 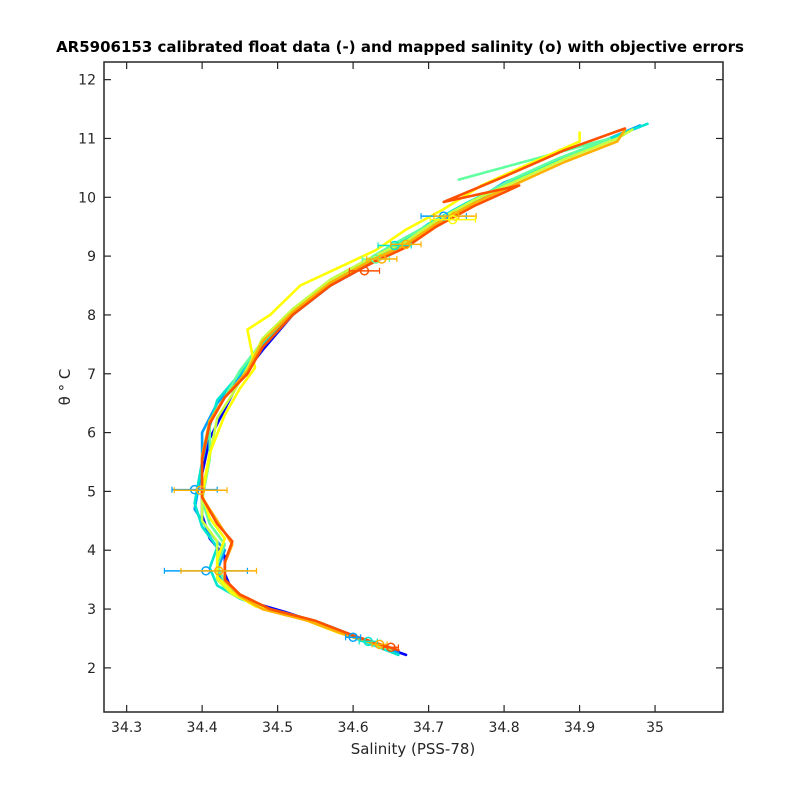 What do you see at coordinates (91, 669) in the screenshot?
I see `y-tick-label: 2` at bounding box center [91, 669].